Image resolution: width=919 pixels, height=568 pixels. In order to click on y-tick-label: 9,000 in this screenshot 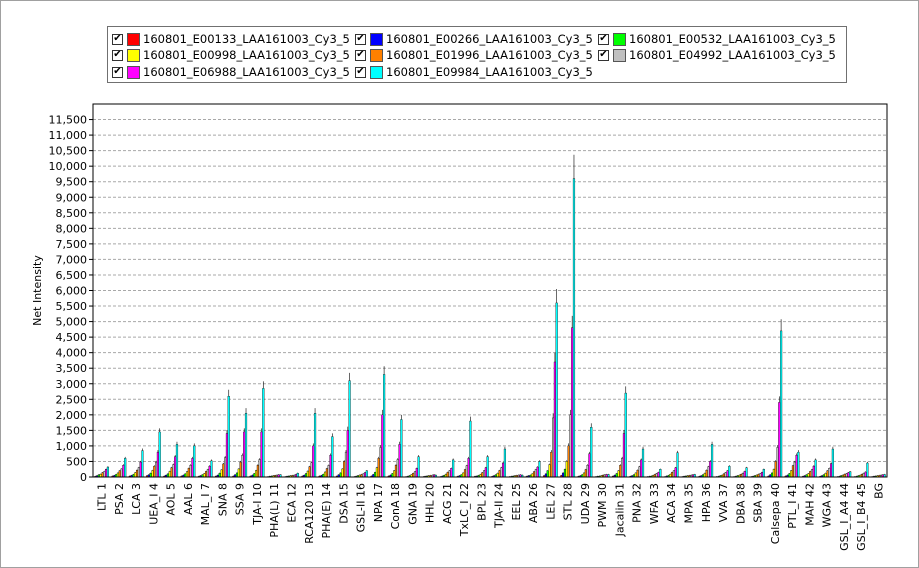, I will do `click(72, 197)`.